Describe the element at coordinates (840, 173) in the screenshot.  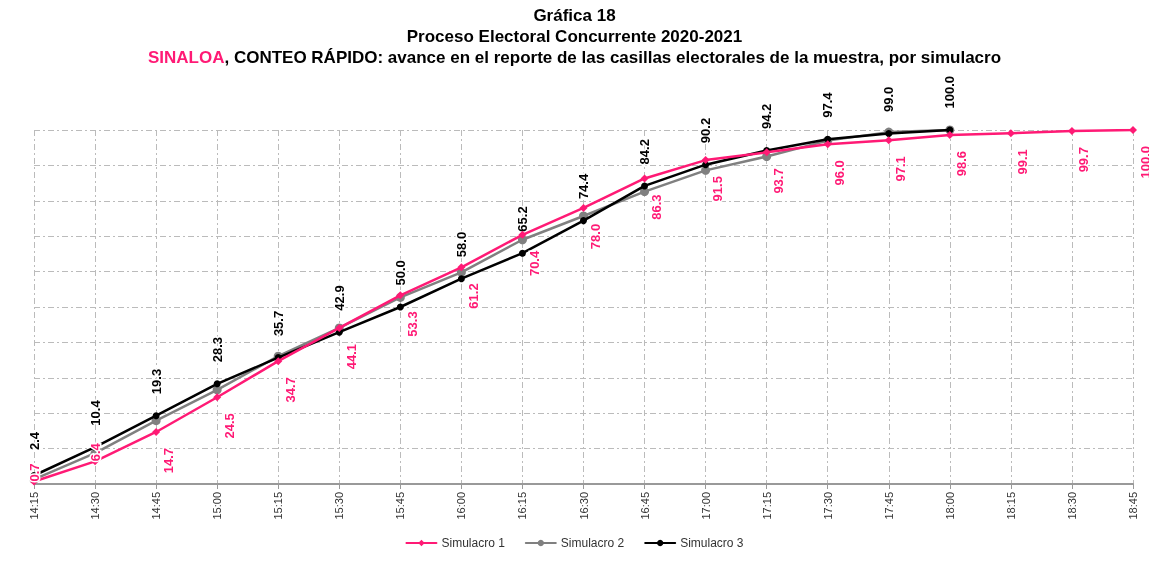
I see `data-label: 96.0` at that location.